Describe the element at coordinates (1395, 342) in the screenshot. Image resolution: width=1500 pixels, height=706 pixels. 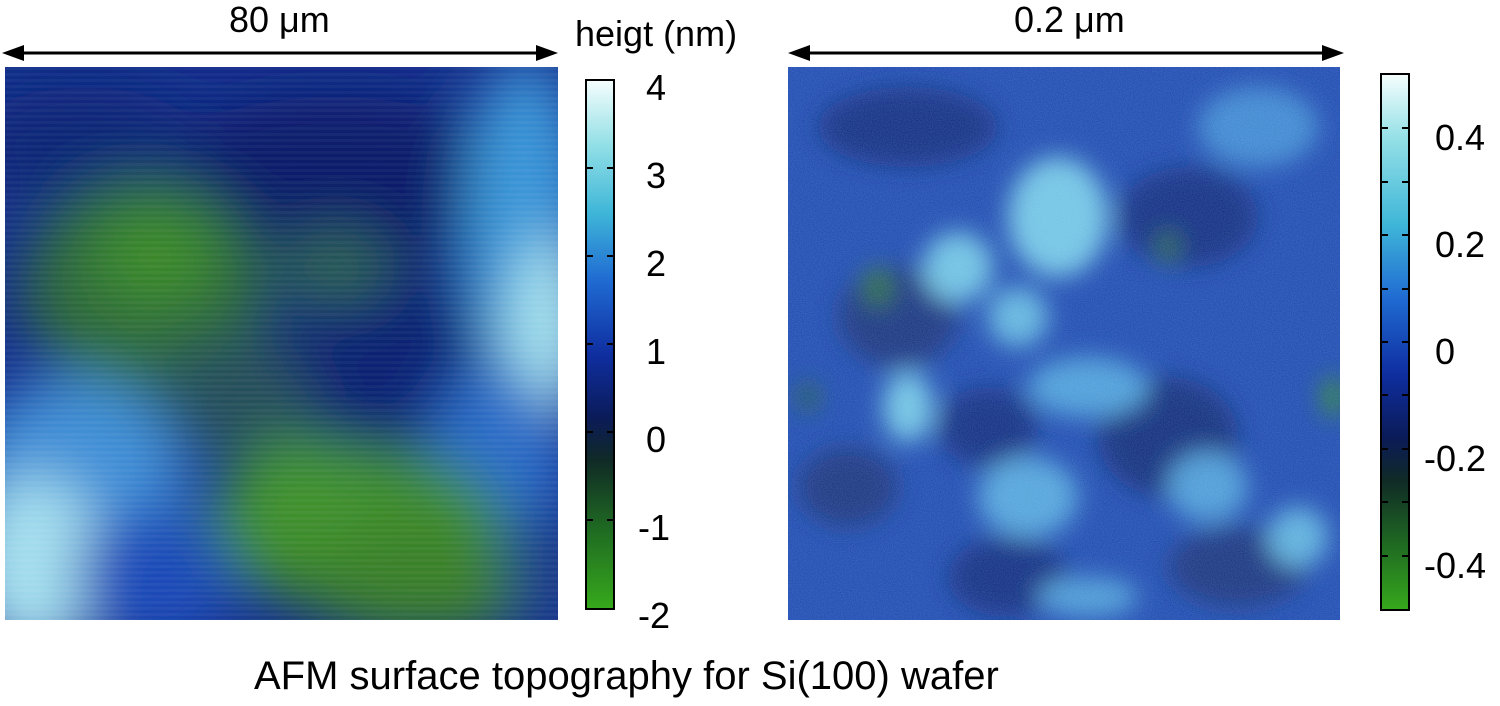
I see `colorbar-right` at that location.